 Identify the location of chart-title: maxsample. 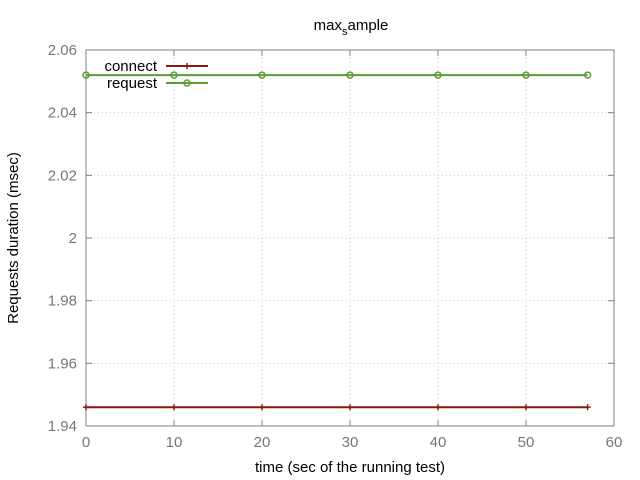
(351, 27).